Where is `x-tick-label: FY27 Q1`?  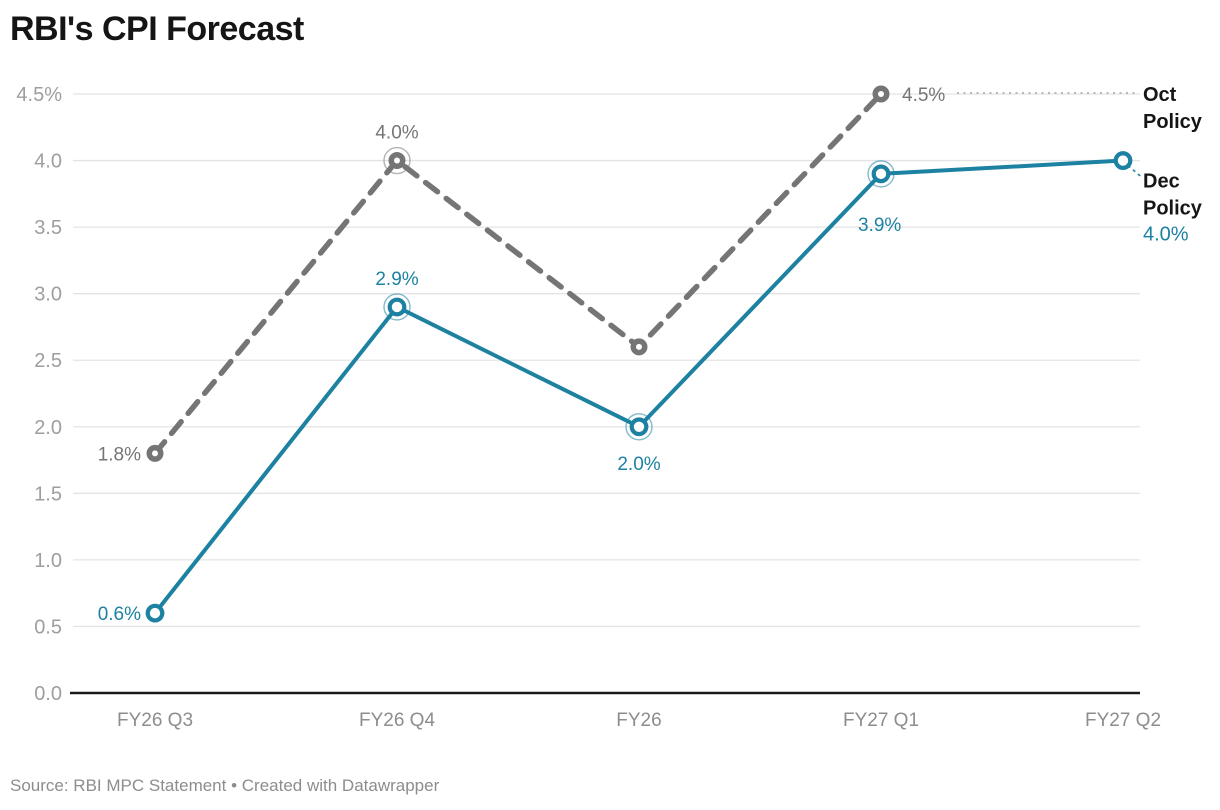 x-tick-label: FY27 Q1 is located at coordinates (881, 720).